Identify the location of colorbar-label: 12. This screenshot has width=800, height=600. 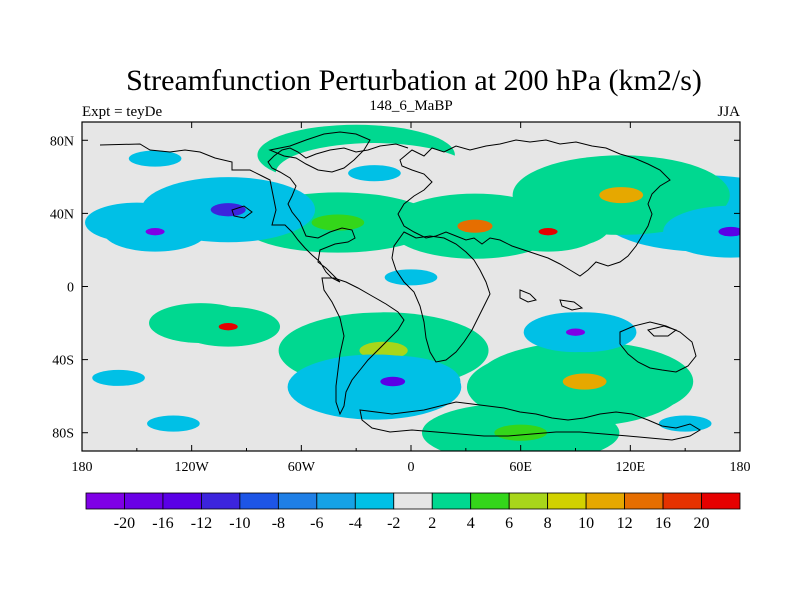
(625, 523).